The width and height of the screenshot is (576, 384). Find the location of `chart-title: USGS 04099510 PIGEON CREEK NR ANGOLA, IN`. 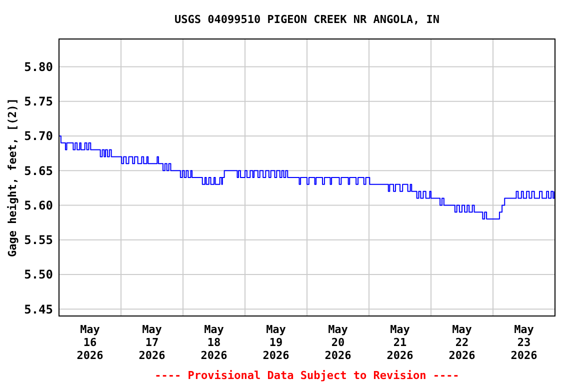

chart-title: USGS 04099510 PIGEON CREEK NR ANGOLA, IN is located at coordinates (307, 19).